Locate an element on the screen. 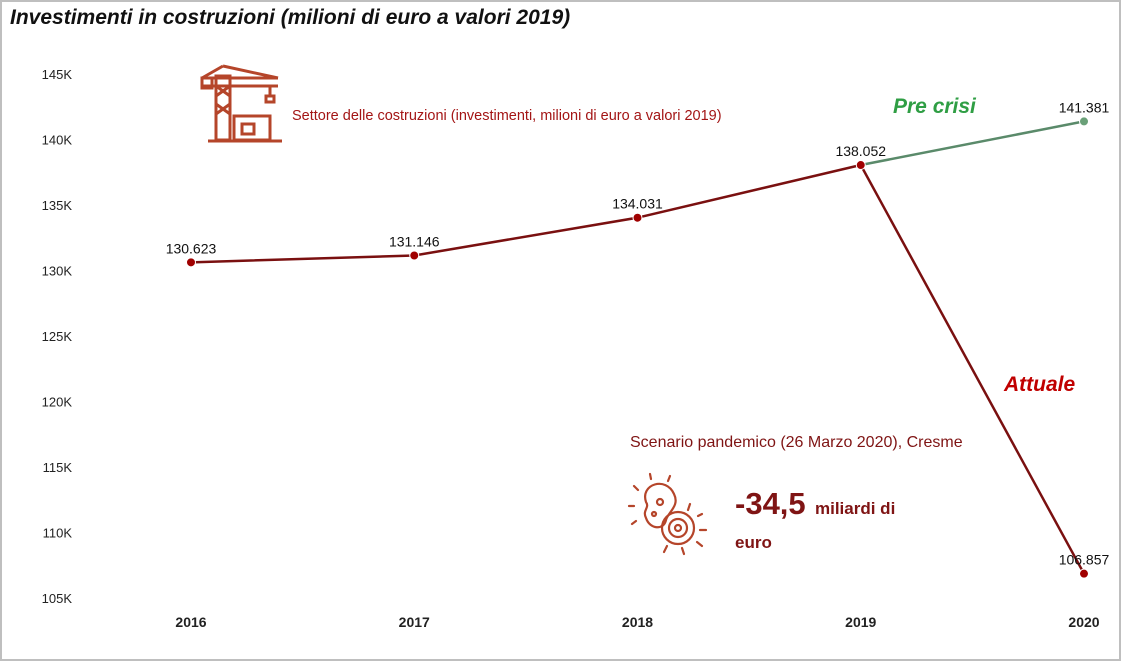 The width and height of the screenshot is (1121, 661). x-tick-label: 2017 is located at coordinates (414, 622).